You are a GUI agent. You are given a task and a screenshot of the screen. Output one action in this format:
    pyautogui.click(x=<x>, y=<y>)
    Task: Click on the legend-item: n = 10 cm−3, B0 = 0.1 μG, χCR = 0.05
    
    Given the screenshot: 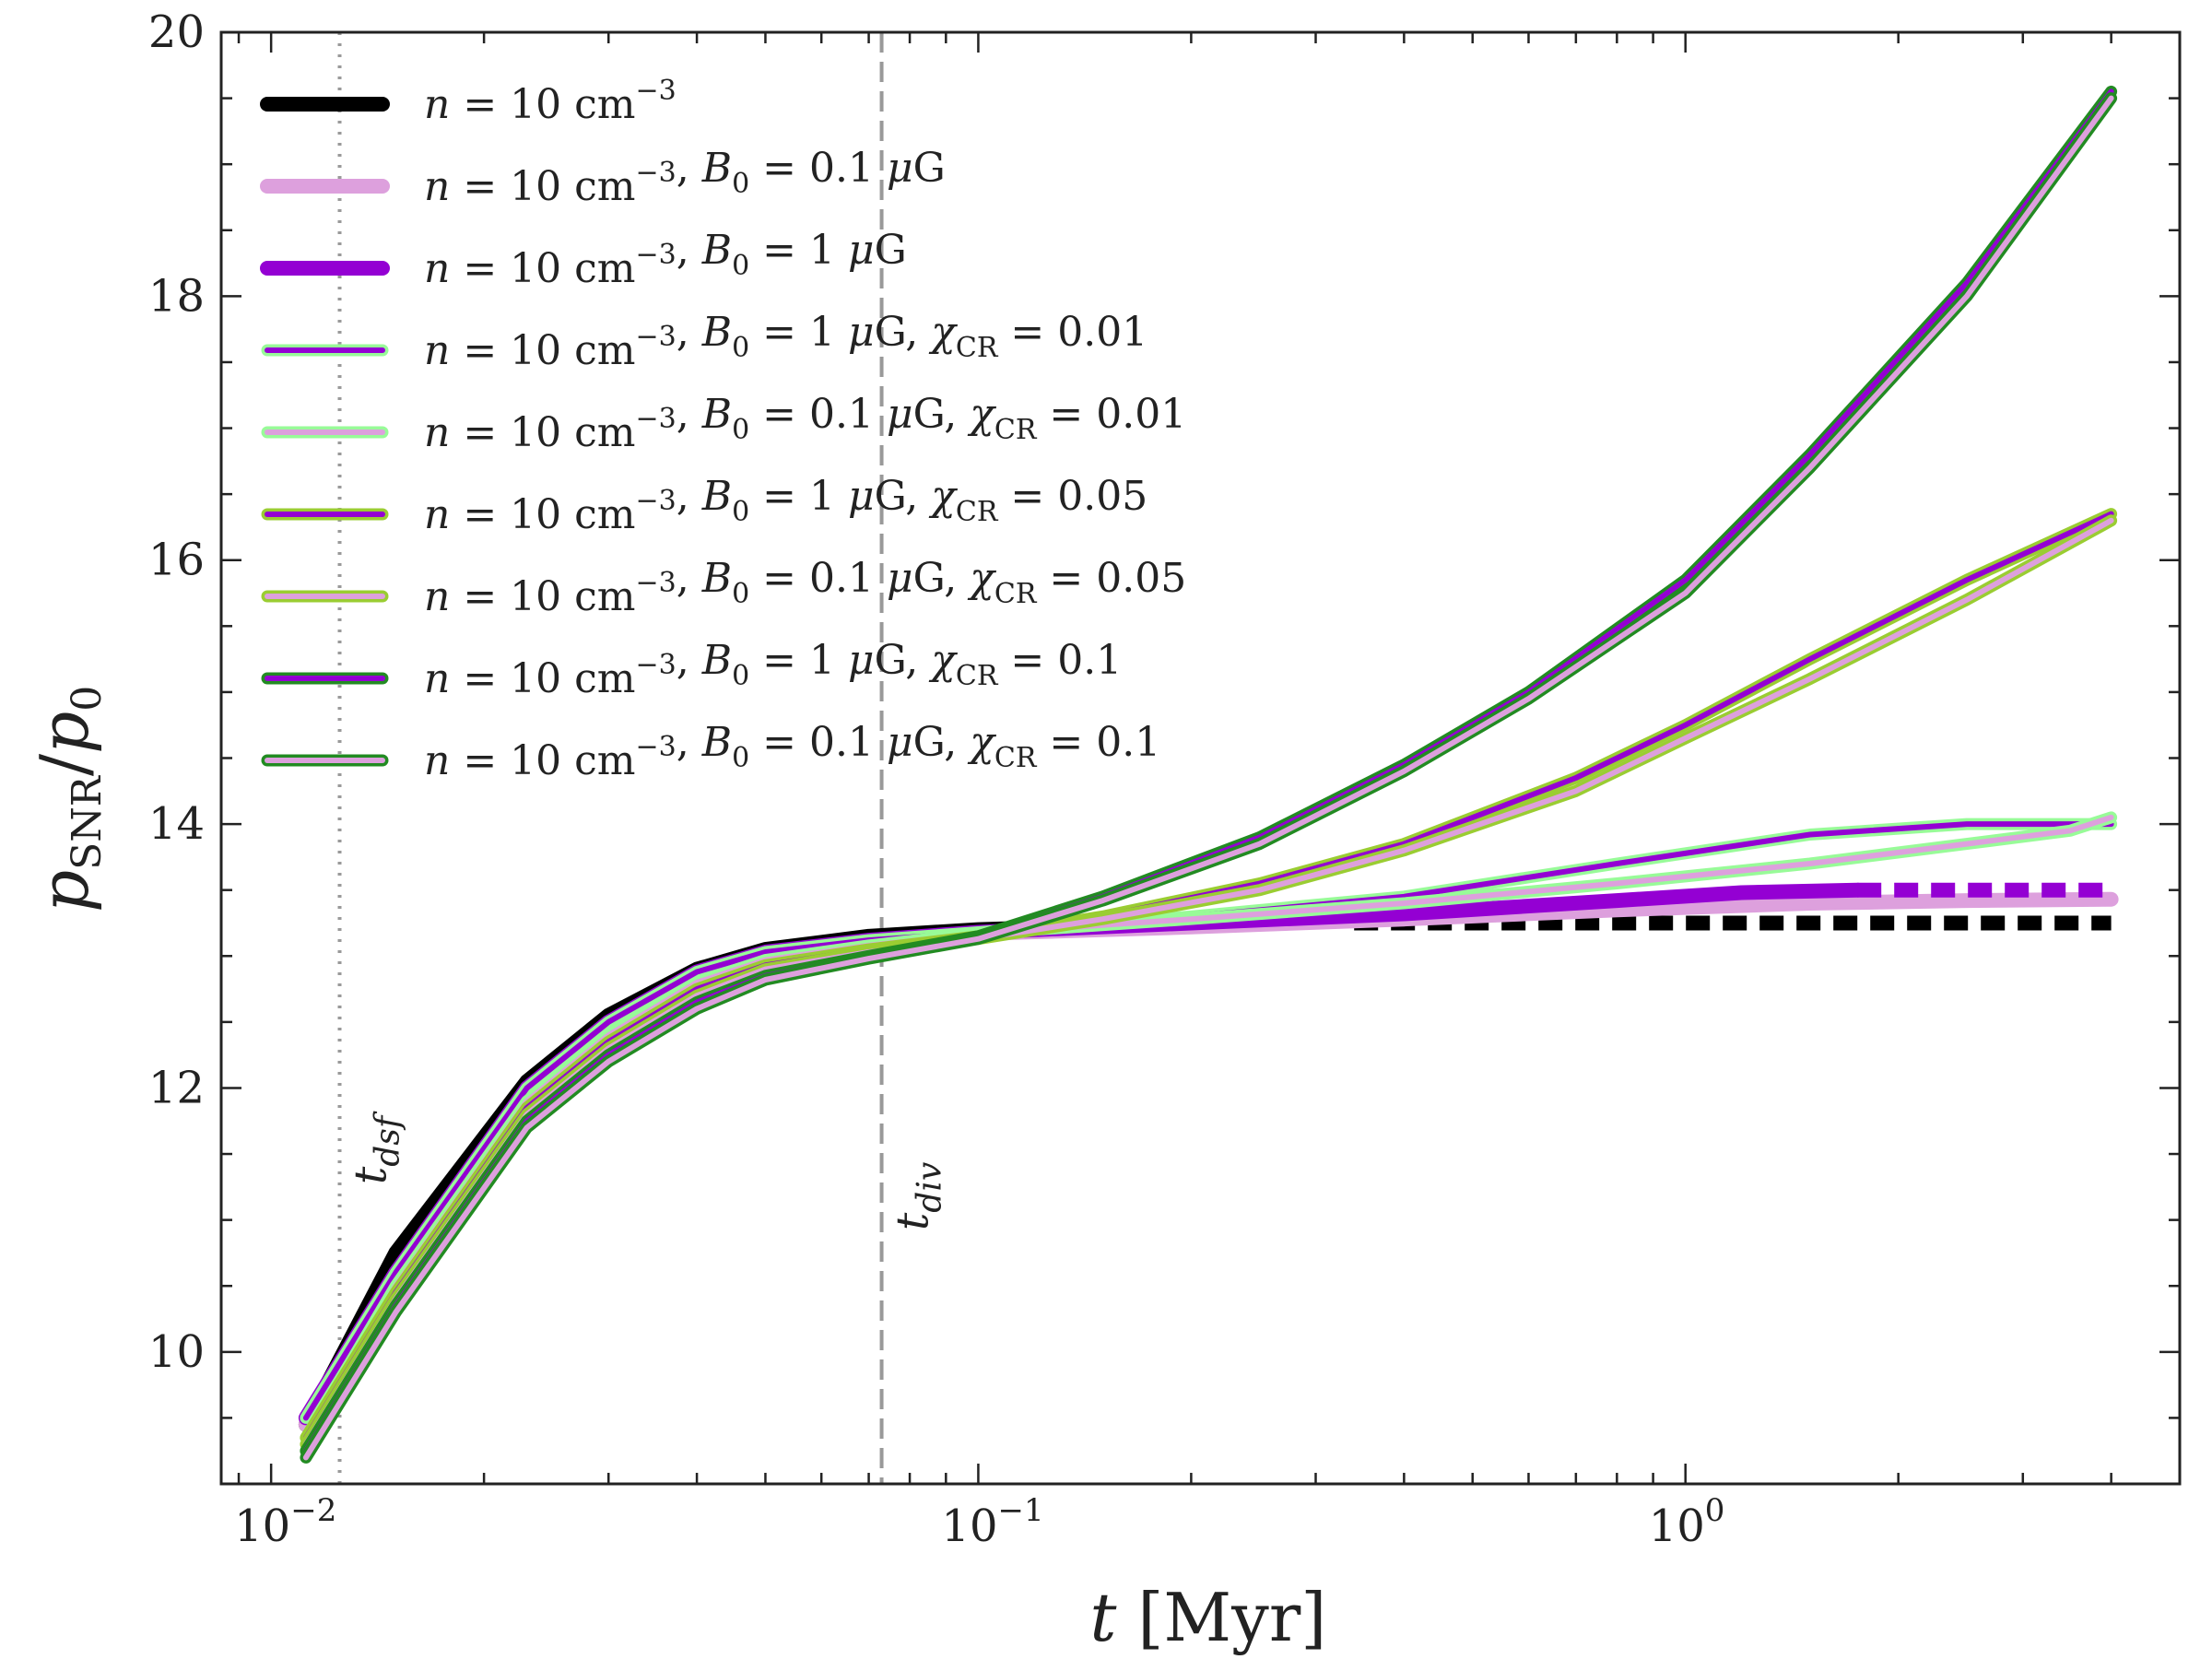 What is the action you would take?
    pyautogui.click(x=723, y=587)
    